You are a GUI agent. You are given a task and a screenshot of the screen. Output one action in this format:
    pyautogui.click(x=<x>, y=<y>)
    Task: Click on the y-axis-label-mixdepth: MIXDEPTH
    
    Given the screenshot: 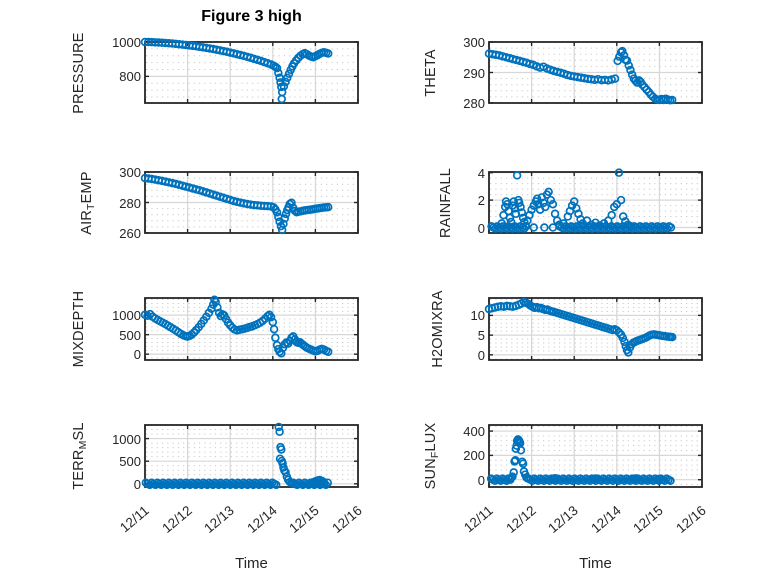 What is the action you would take?
    pyautogui.click(x=79, y=329)
    